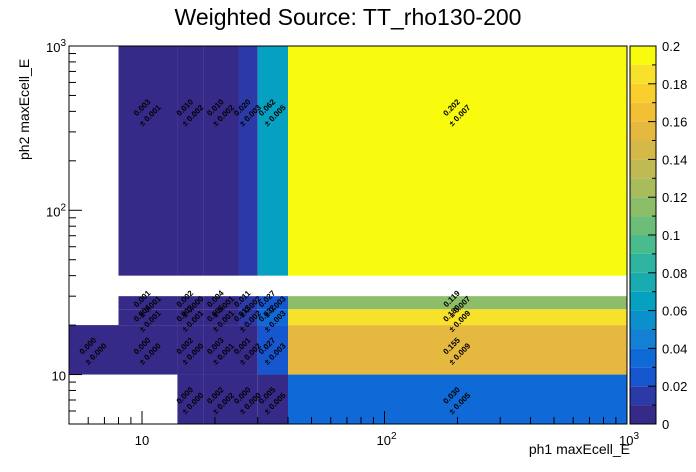 This screenshot has width=696, height=472. I want to click on x-tick-label: 10², so click(386, 439).